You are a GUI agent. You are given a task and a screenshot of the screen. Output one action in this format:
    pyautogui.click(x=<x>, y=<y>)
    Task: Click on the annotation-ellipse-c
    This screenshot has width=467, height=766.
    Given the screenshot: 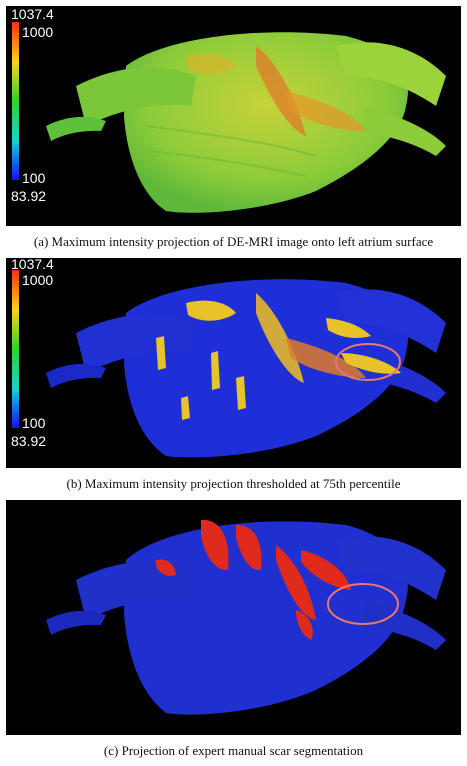 What is the action you would take?
    pyautogui.click(x=363, y=604)
    